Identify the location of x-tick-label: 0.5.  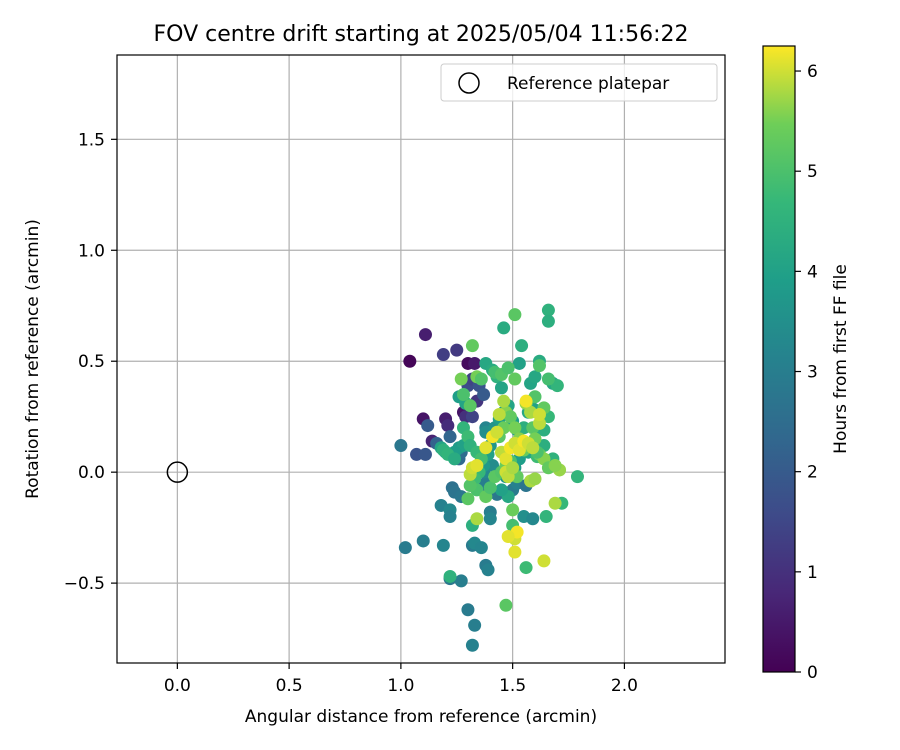
(289, 686).